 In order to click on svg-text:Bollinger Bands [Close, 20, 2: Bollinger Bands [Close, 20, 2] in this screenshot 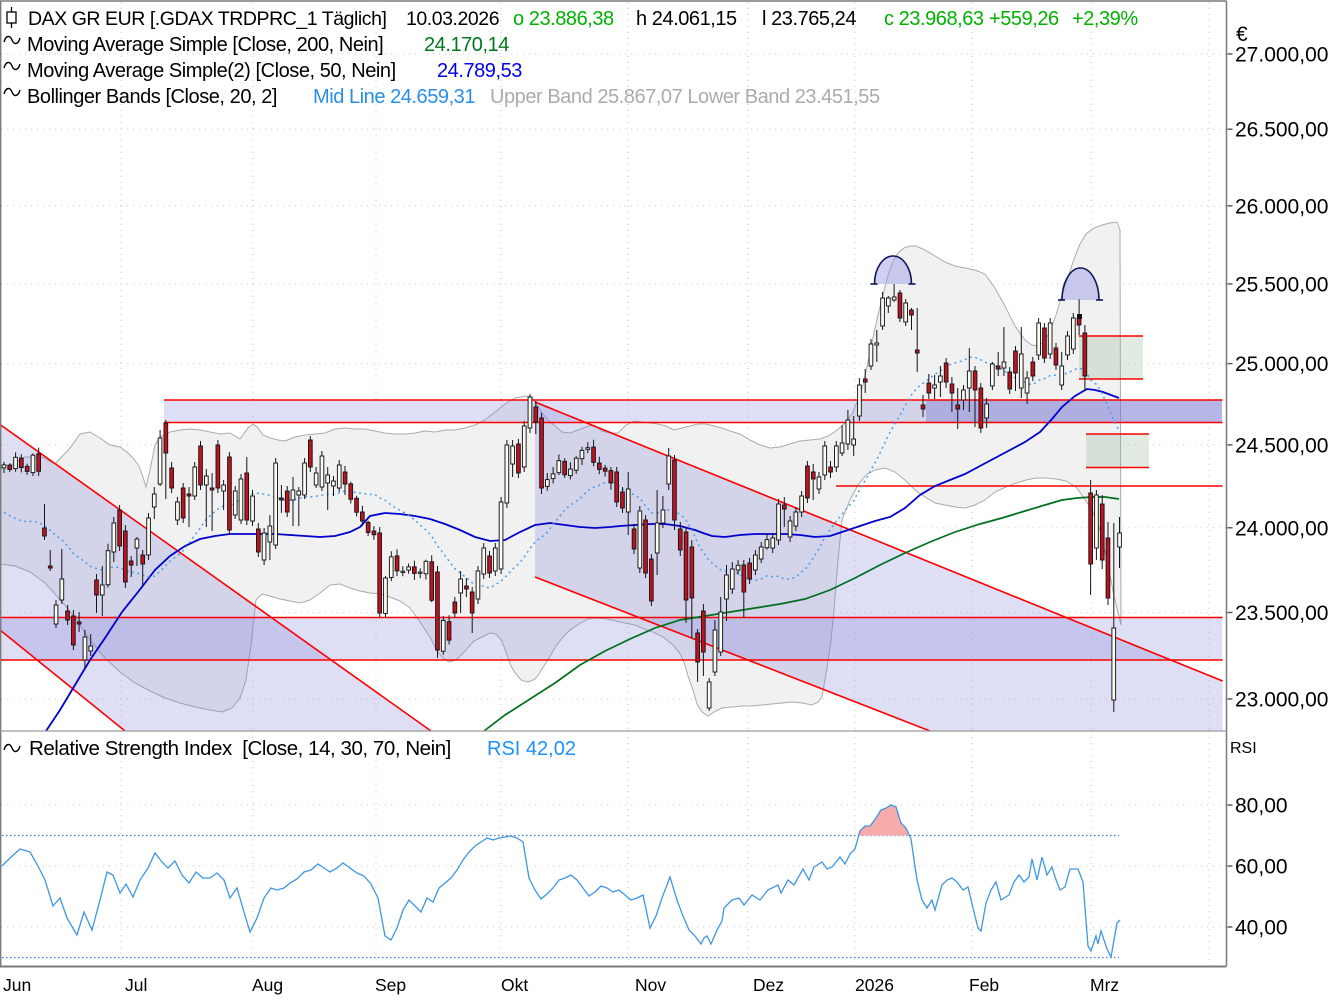, I will do `click(152, 97)`.